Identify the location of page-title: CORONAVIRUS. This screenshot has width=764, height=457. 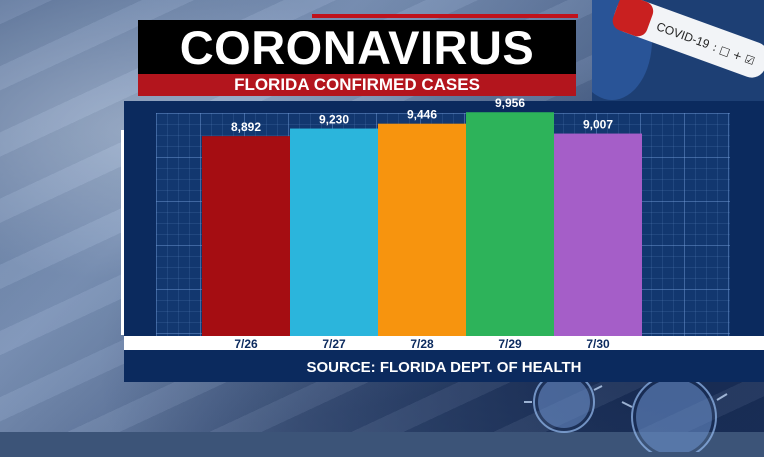
(357, 47).